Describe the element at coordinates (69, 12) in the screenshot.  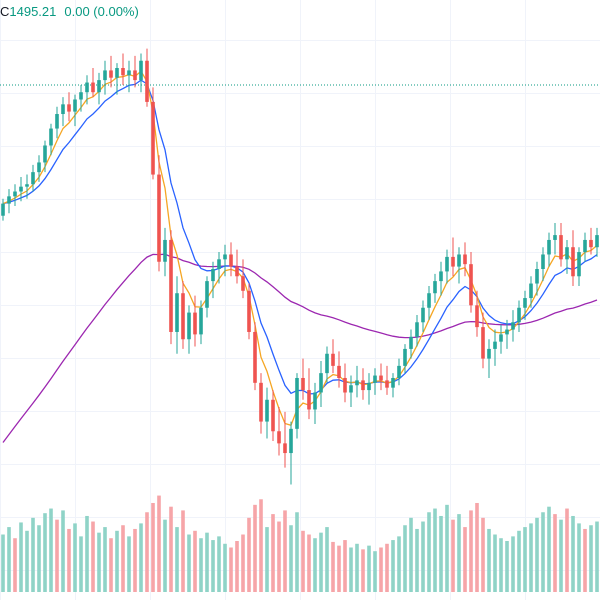
I see `ohlc-legend: C1495.21 0.00 (0.00%)` at that location.